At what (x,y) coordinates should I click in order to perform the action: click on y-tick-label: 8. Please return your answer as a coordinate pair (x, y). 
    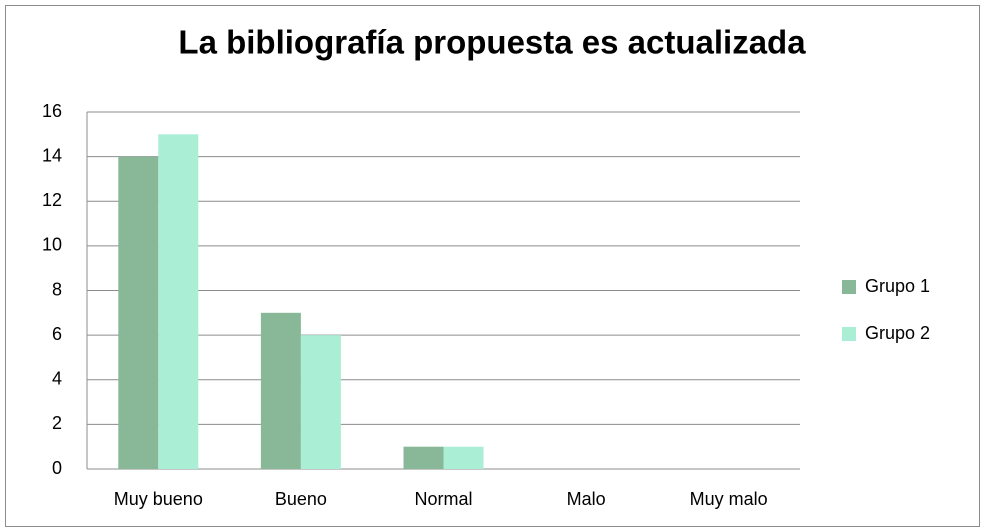
    Looking at the image, I should click on (57, 289).